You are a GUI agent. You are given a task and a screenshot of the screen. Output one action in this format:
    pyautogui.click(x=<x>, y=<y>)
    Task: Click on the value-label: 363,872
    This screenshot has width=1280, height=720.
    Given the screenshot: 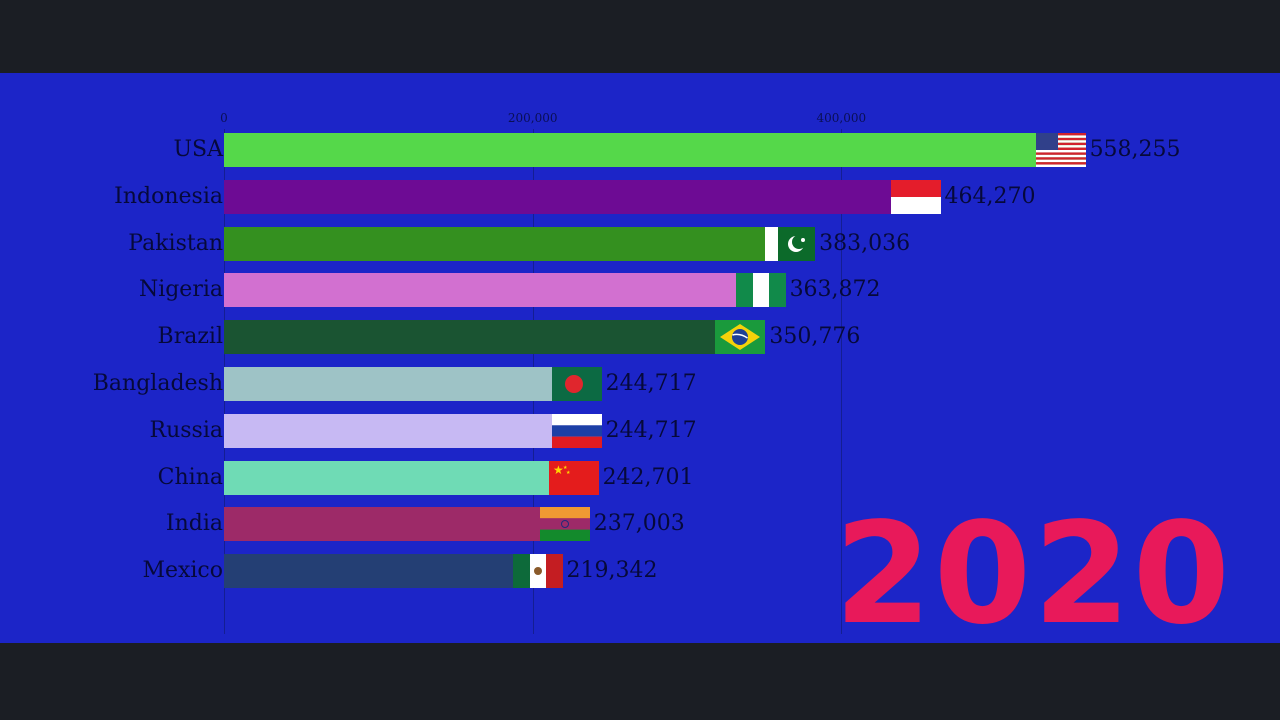 What is the action you would take?
    pyautogui.click(x=835, y=290)
    